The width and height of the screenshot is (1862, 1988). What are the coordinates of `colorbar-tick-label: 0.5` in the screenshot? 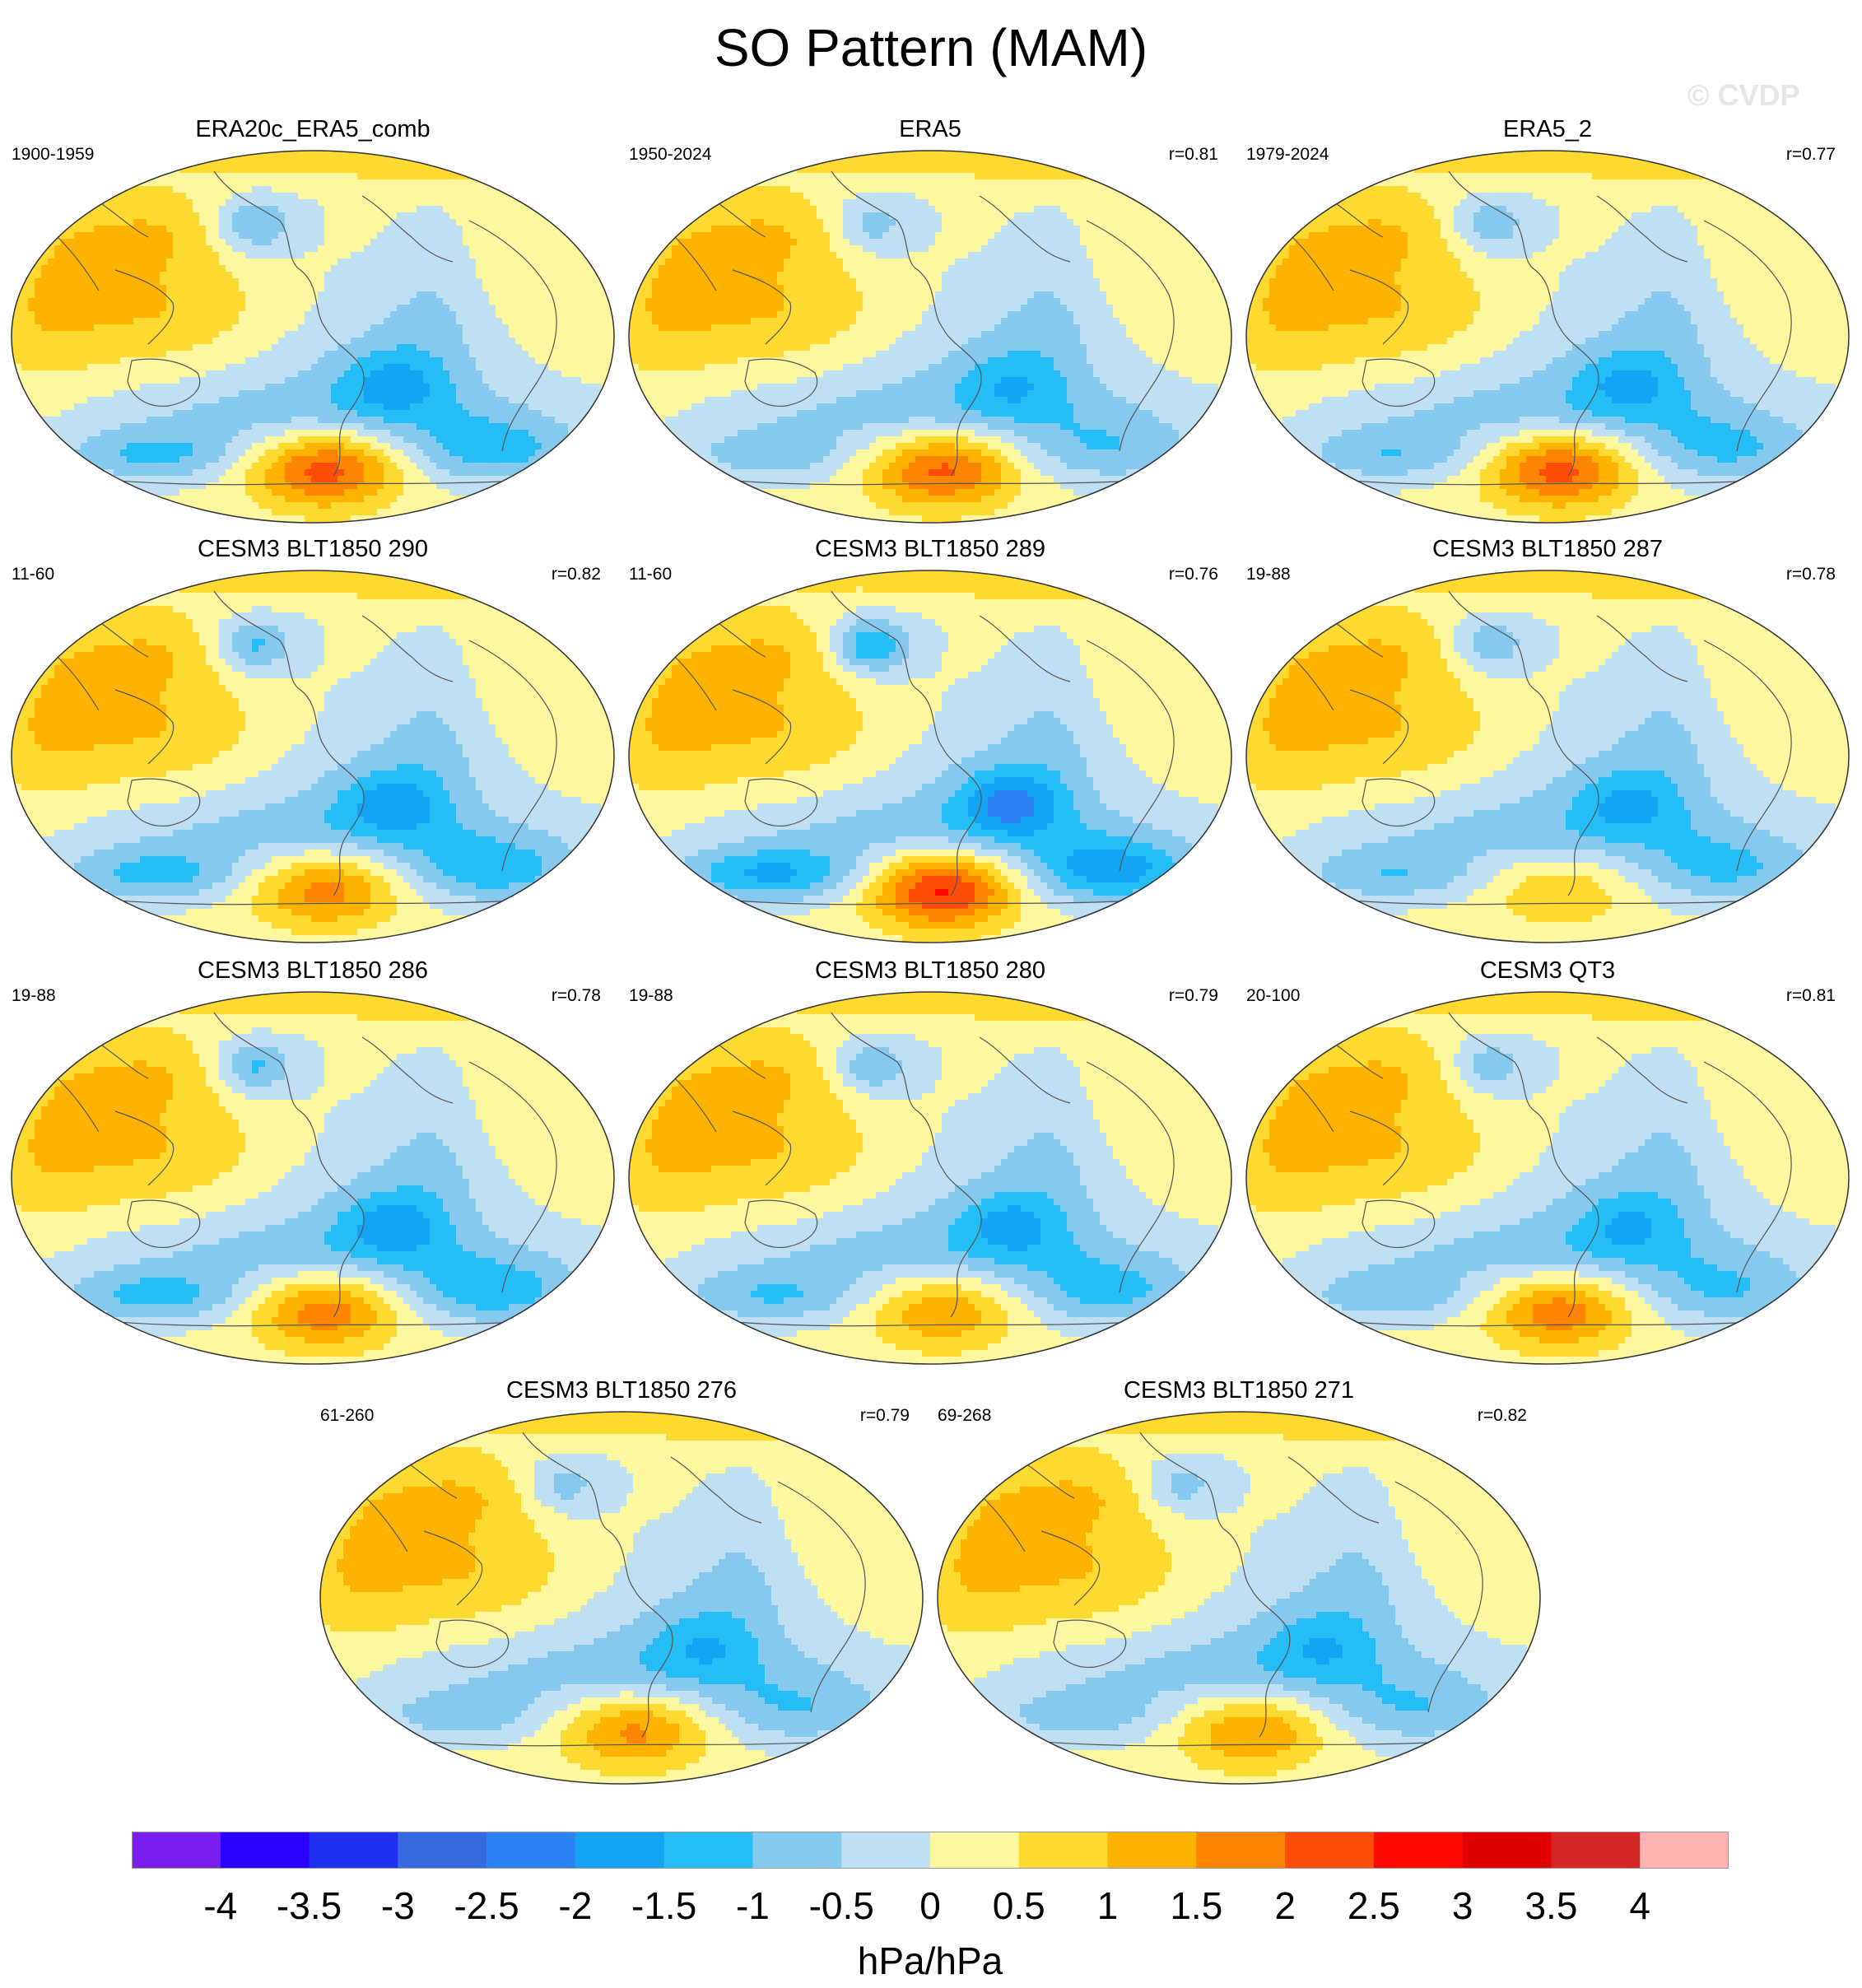 It's located at (1019, 1905).